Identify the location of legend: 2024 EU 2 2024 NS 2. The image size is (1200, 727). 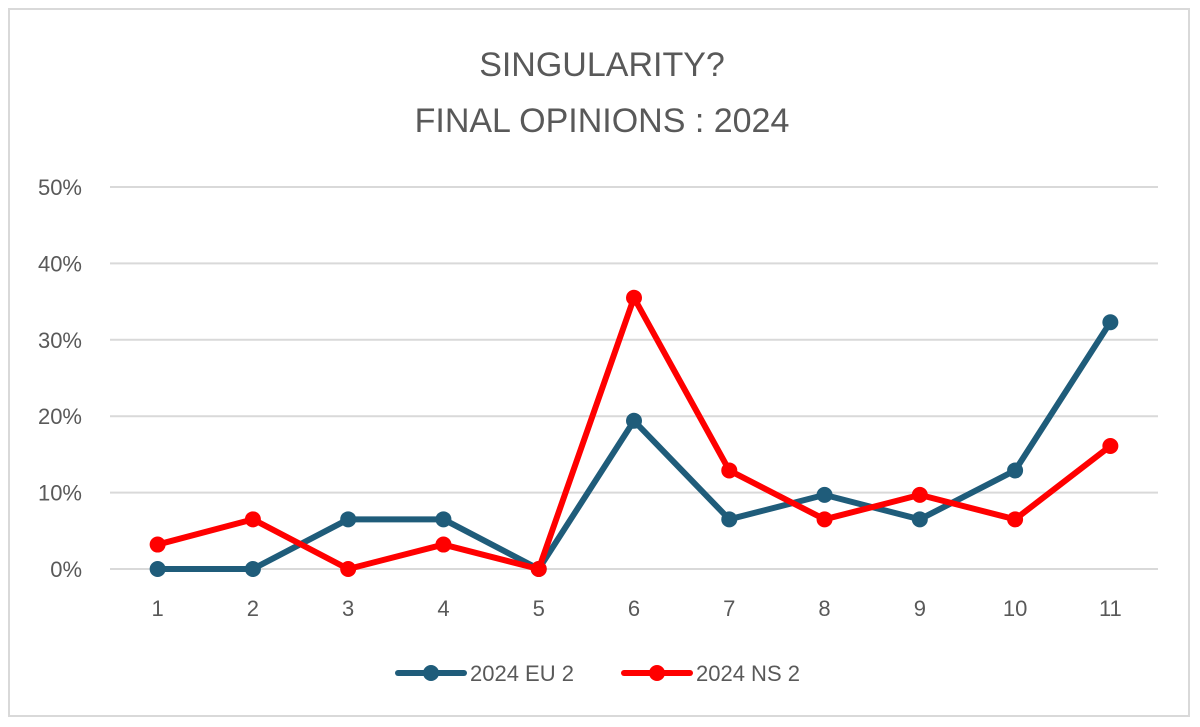
(597, 673).